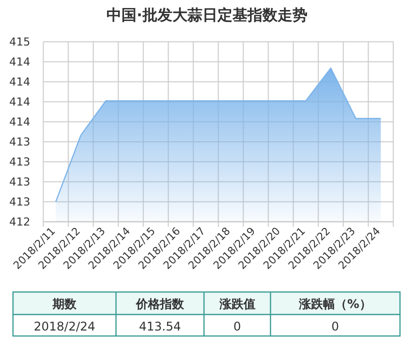  Describe the element at coordinates (237, 304) in the screenshot. I see `category-label: 涨跌值` at that location.